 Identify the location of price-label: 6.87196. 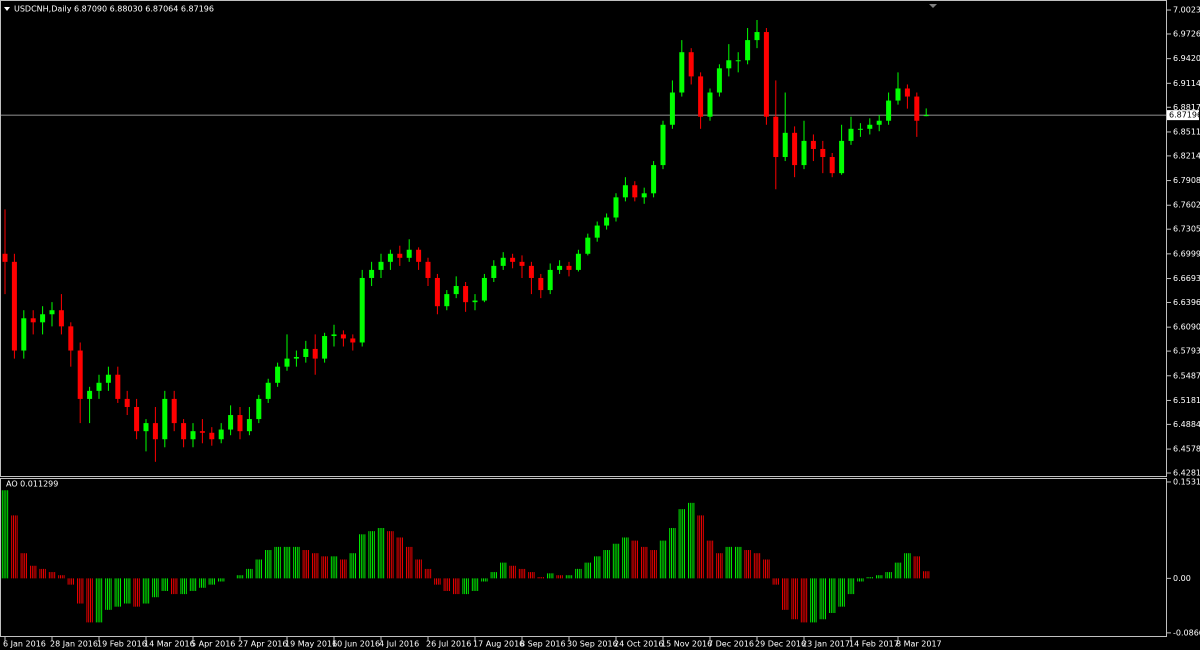
(1184, 115).